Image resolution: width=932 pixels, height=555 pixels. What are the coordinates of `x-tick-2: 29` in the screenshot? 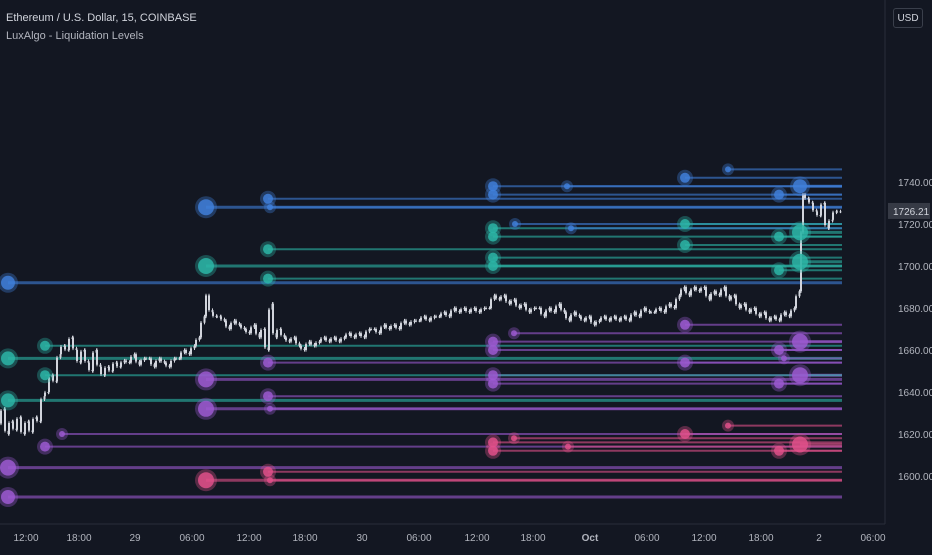 It's located at (135, 538).